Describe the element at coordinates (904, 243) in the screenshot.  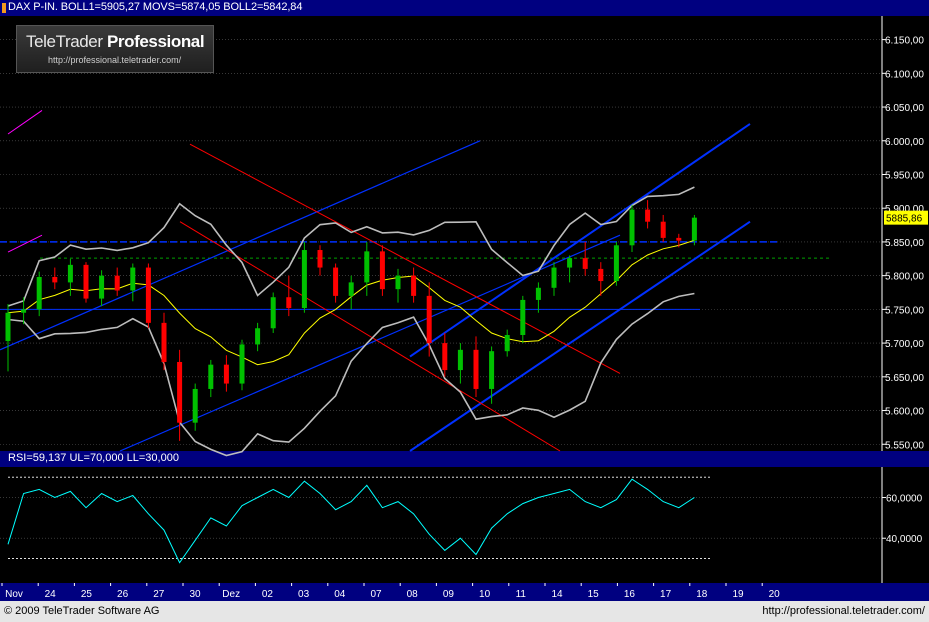
I see `price-tick-label: 5.850,00` at that location.